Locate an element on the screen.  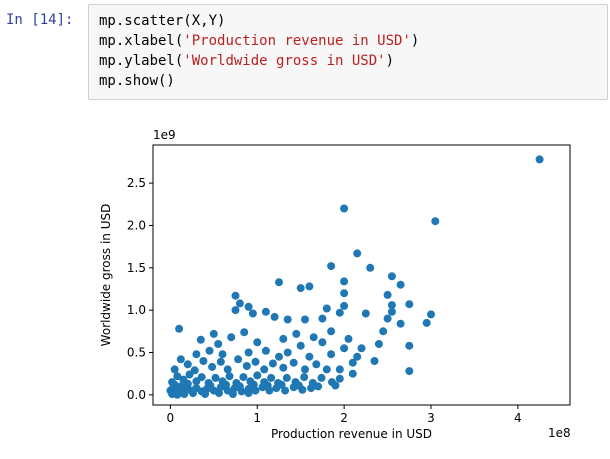
code-string: 'Worldwide gross in USD' is located at coordinates (284, 61).